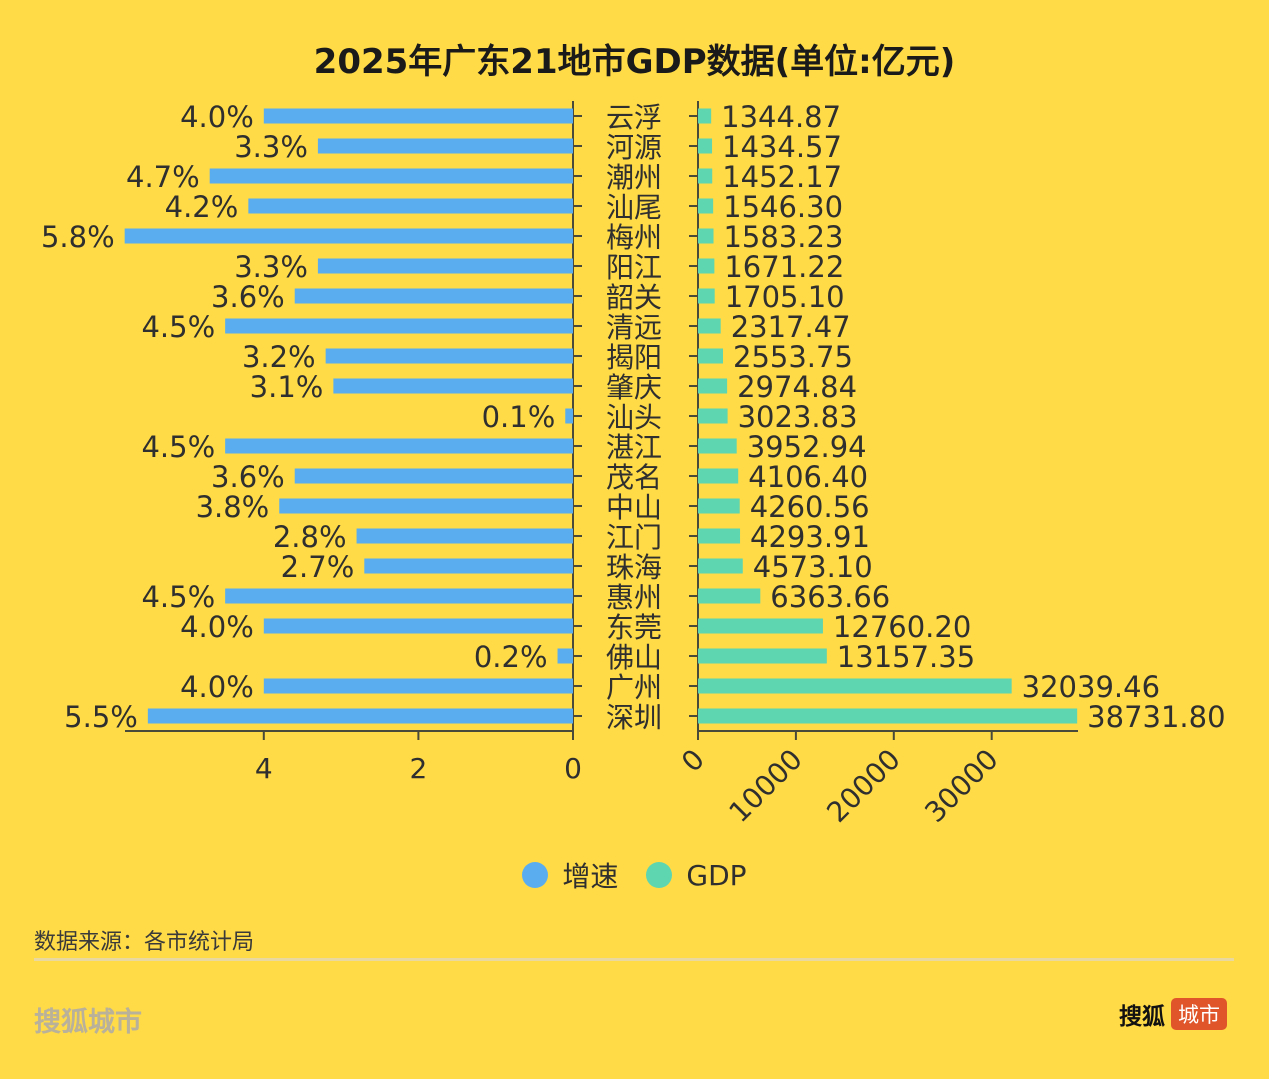 This screenshot has width=1269, height=1079. Describe the element at coordinates (279, 357) in the screenshot. I see `growth-data-label: 3.2%` at that location.